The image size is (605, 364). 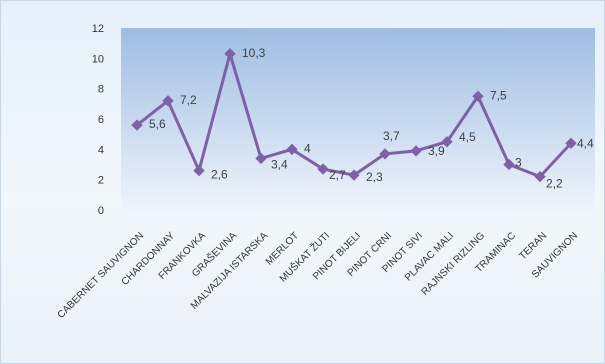 What do you see at coordinates (101, 90) in the screenshot?
I see `y-tick-label: 8` at bounding box center [101, 90].